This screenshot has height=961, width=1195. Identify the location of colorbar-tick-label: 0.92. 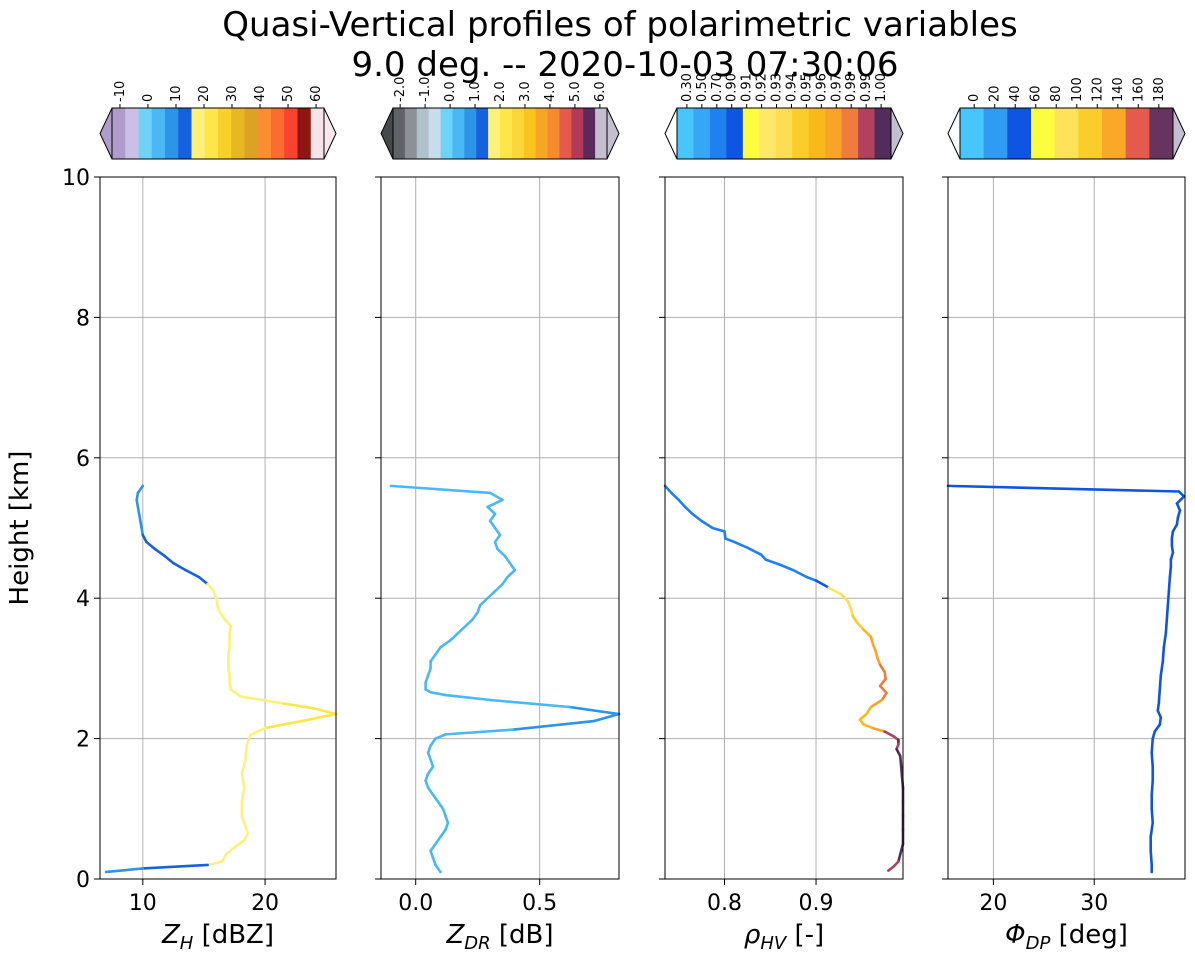
(762, 87).